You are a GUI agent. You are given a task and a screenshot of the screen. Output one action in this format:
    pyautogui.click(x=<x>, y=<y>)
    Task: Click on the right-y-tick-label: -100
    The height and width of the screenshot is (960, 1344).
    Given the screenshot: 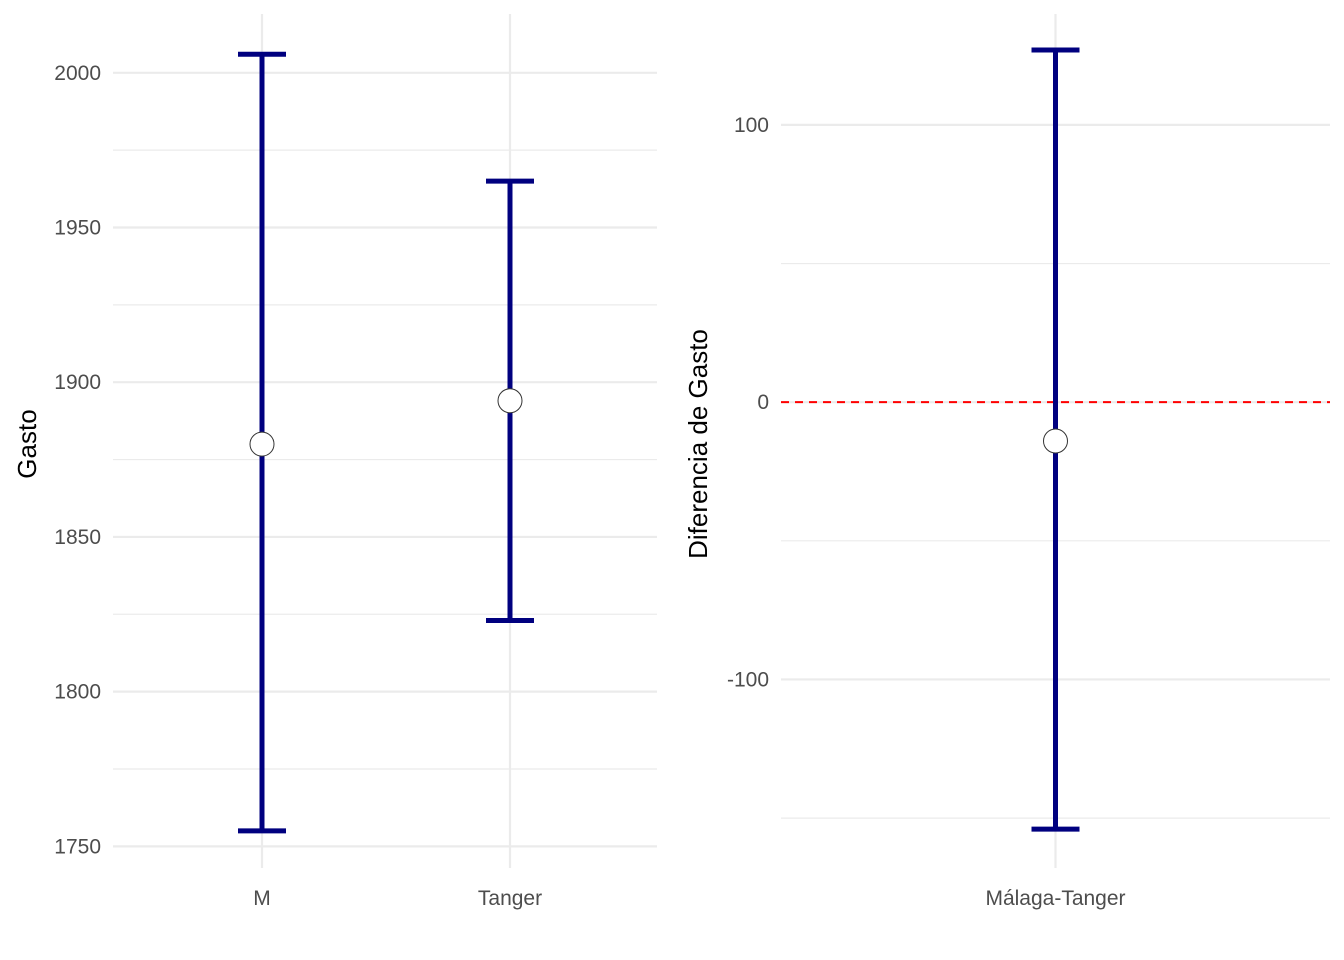 What is the action you would take?
    pyautogui.click(x=748, y=679)
    